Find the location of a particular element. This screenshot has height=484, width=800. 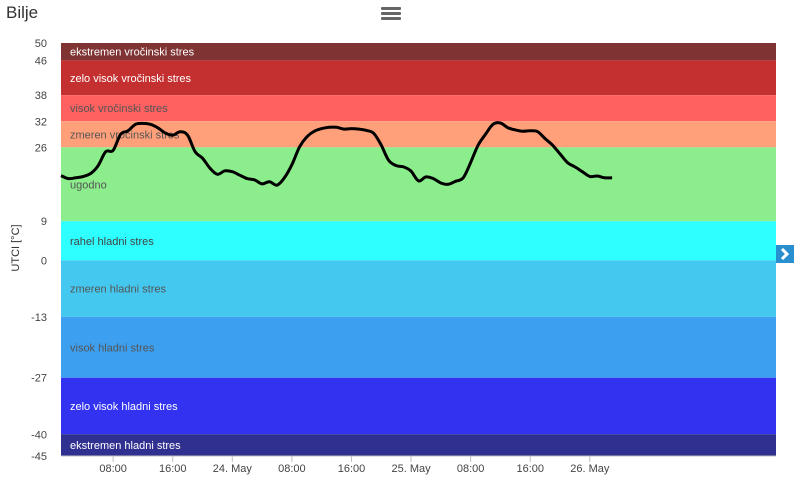

y-tick-label: 26 is located at coordinates (41, 148).